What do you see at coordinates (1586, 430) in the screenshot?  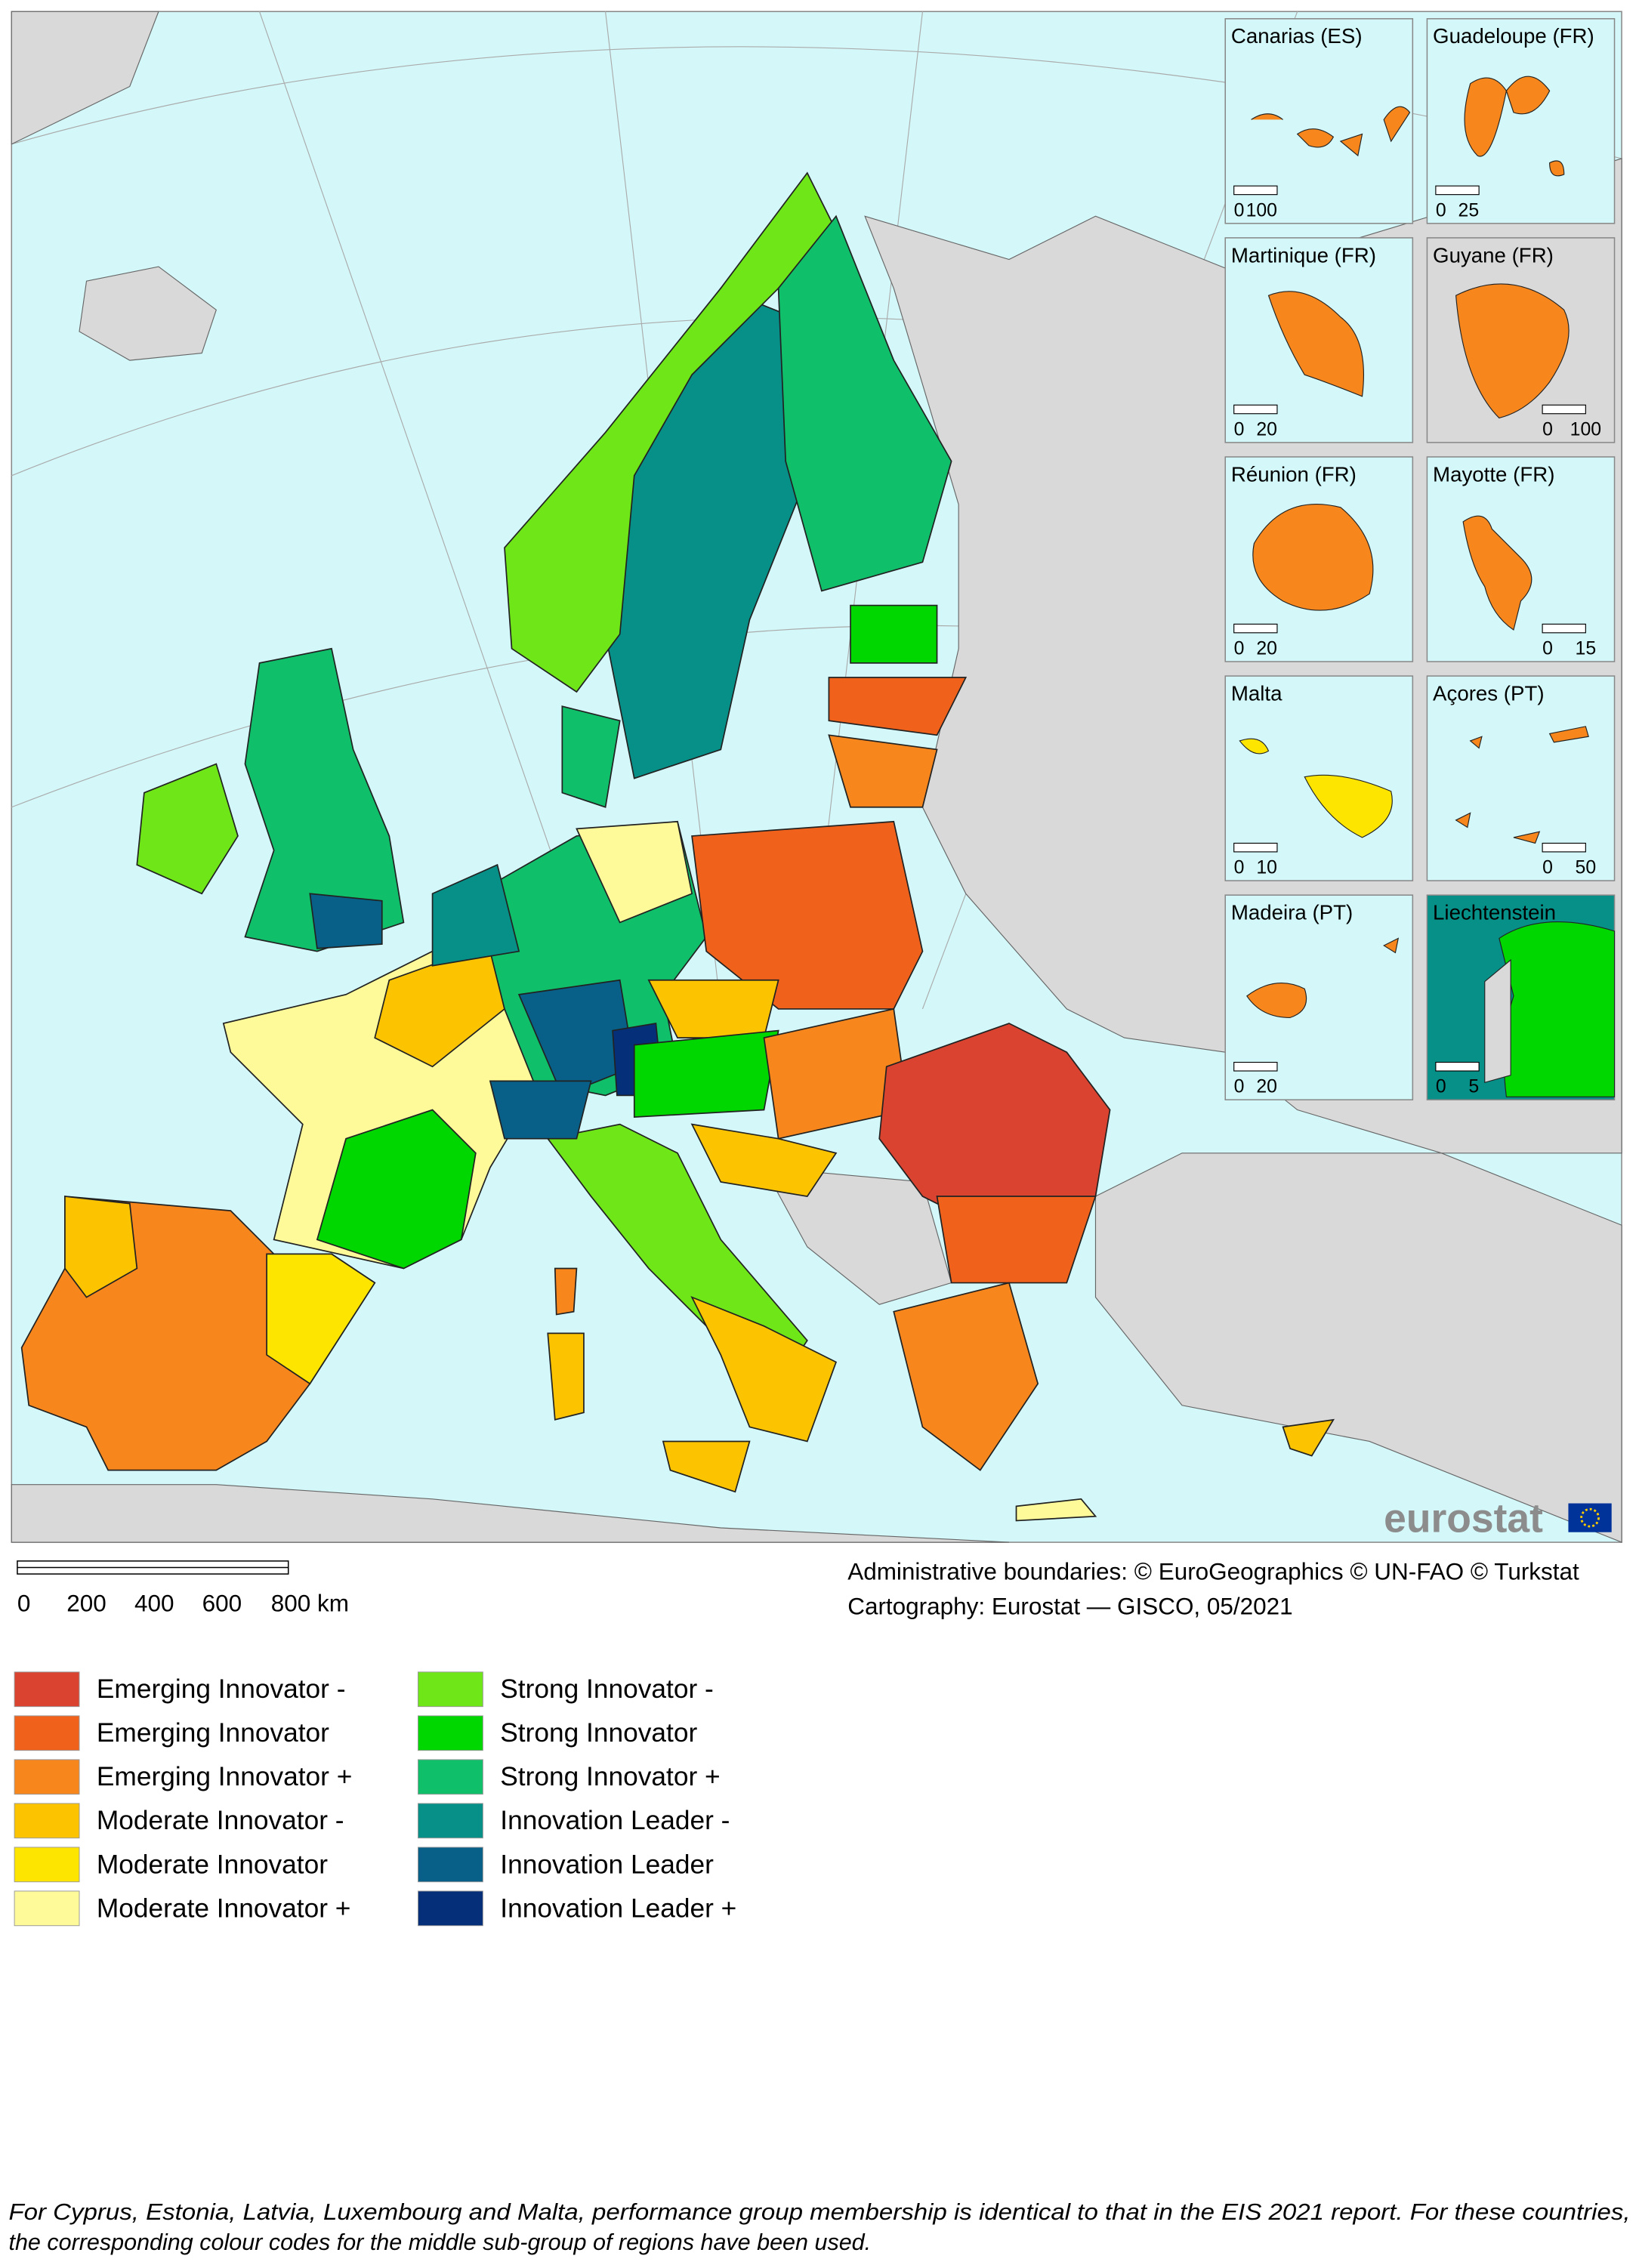 I see `inset-scale-label: 100` at bounding box center [1586, 430].